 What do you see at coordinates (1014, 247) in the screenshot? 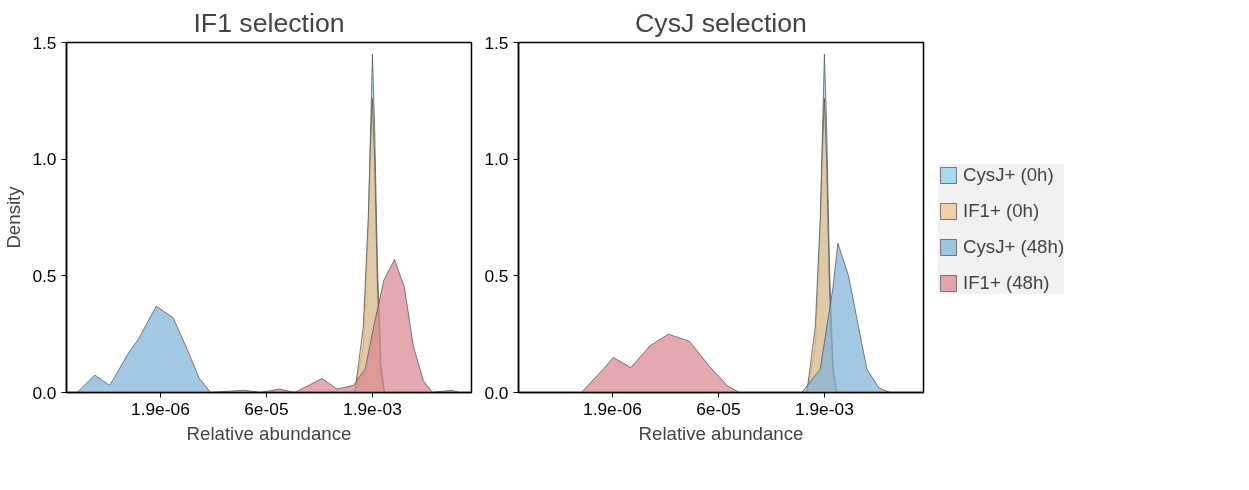
I see `legend-label: CysJ+ (48h)` at bounding box center [1014, 247].